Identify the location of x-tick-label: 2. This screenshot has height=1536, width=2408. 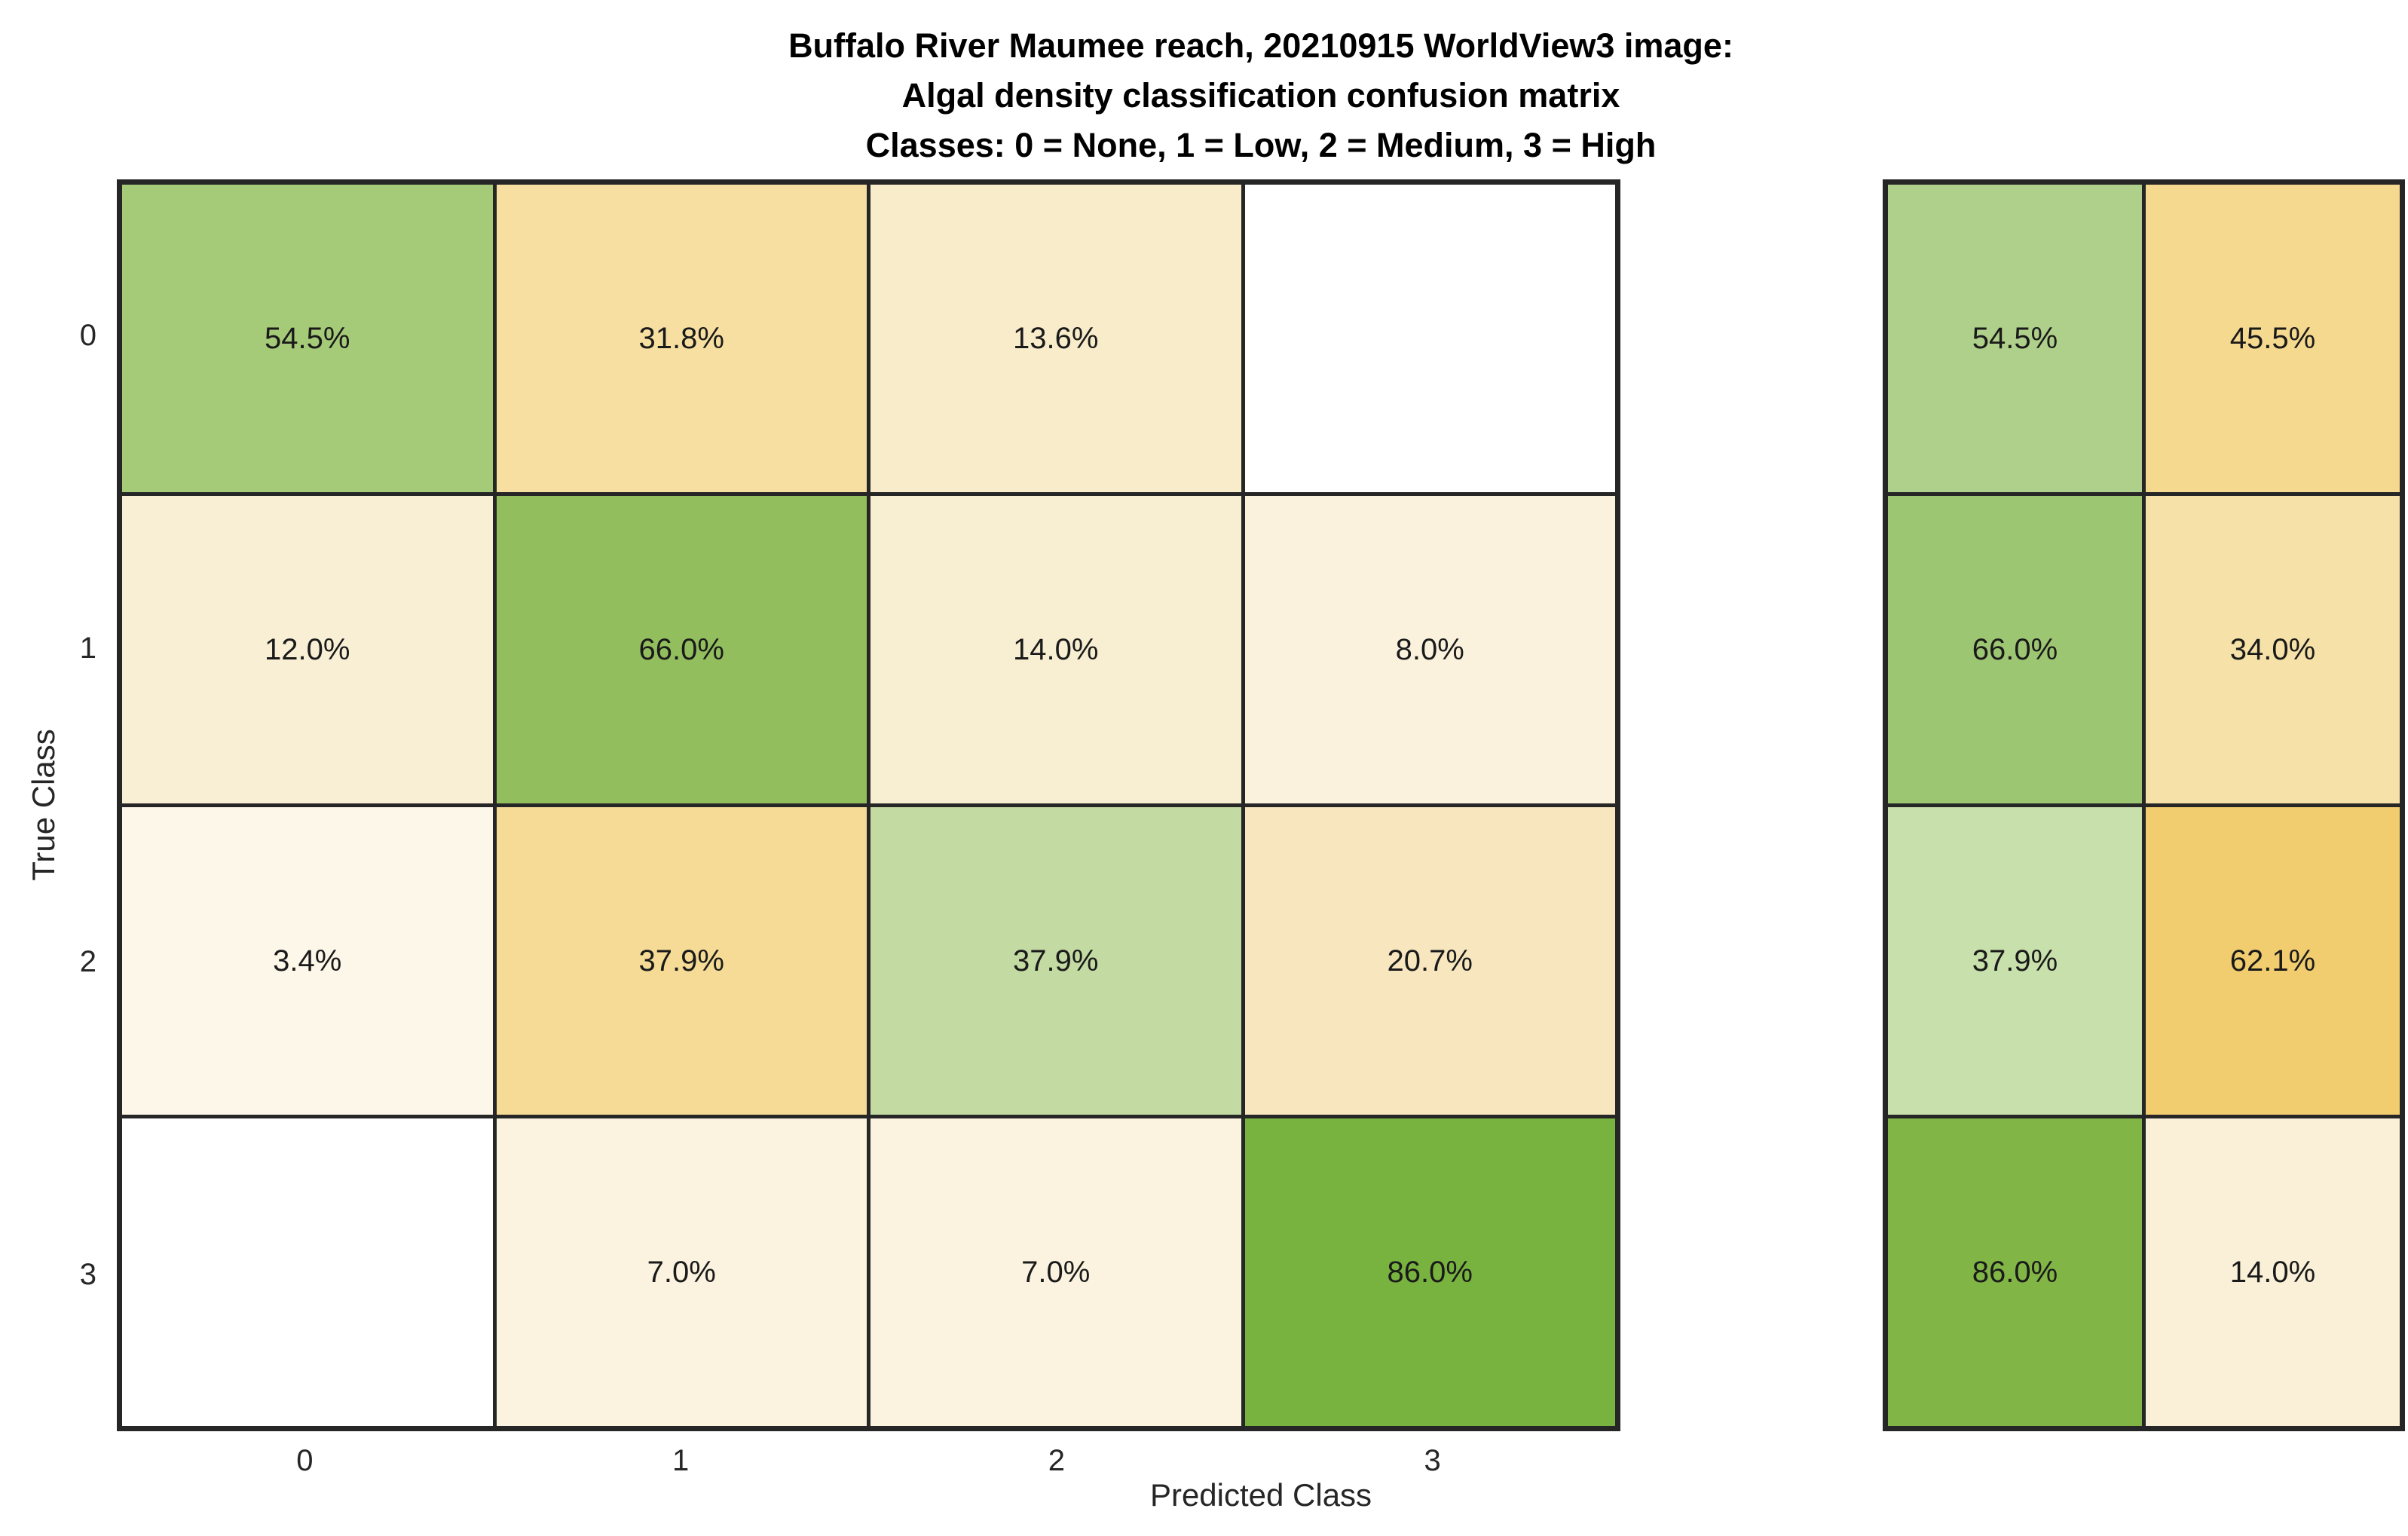
(1057, 1460).